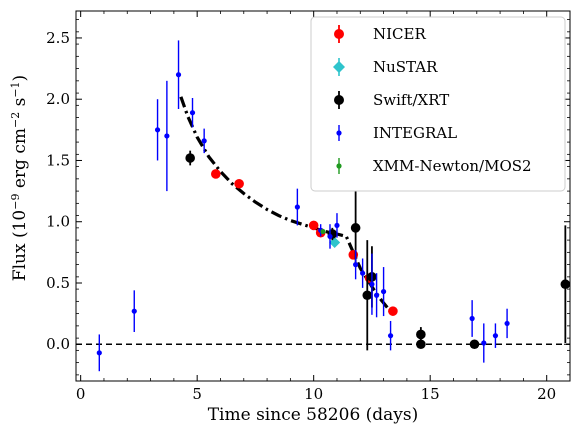 Image resolution: width=571 pixels, height=429 pixels. I want to click on y-axis-label-prefix: Flux (10, so click(20, 245).